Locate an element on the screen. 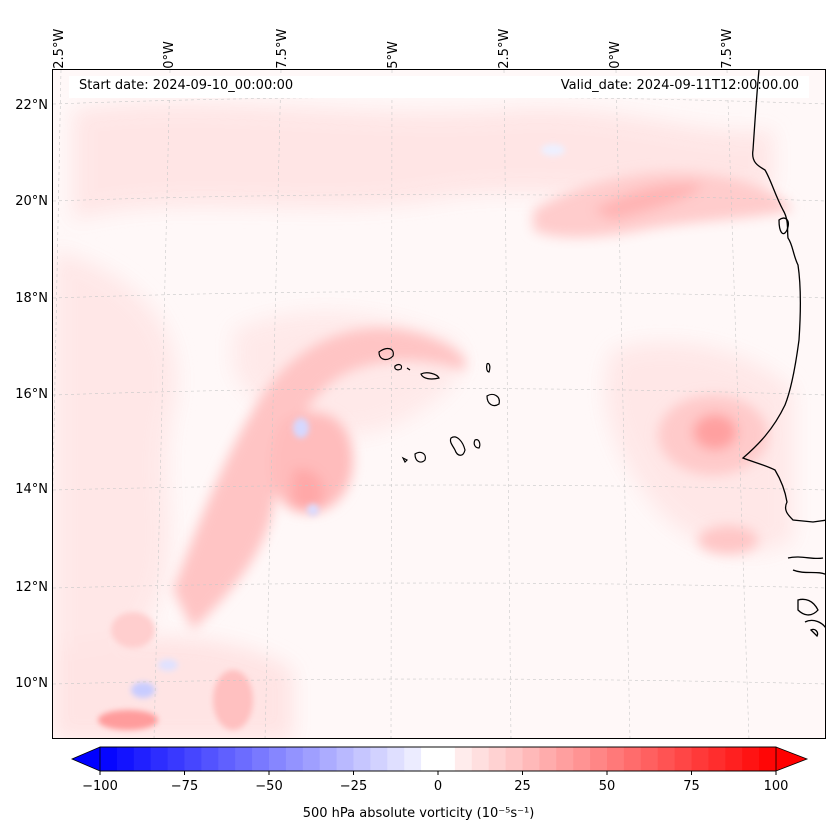  coast-senegal-inlet is located at coordinates (806, 565).